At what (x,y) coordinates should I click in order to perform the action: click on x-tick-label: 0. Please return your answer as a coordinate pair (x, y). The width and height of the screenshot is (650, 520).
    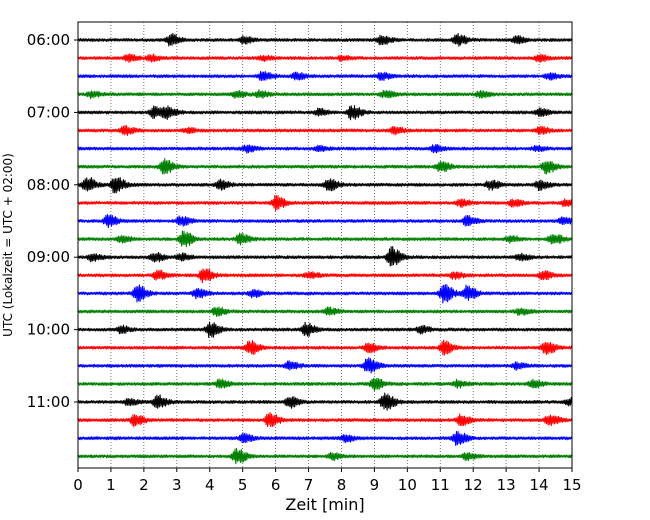
    Looking at the image, I should click on (78, 485).